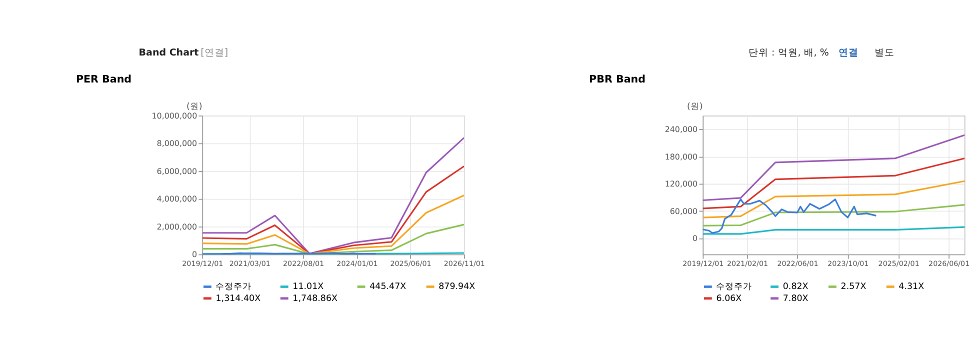  I want to click on y-tick-label: 240,000, so click(681, 129).